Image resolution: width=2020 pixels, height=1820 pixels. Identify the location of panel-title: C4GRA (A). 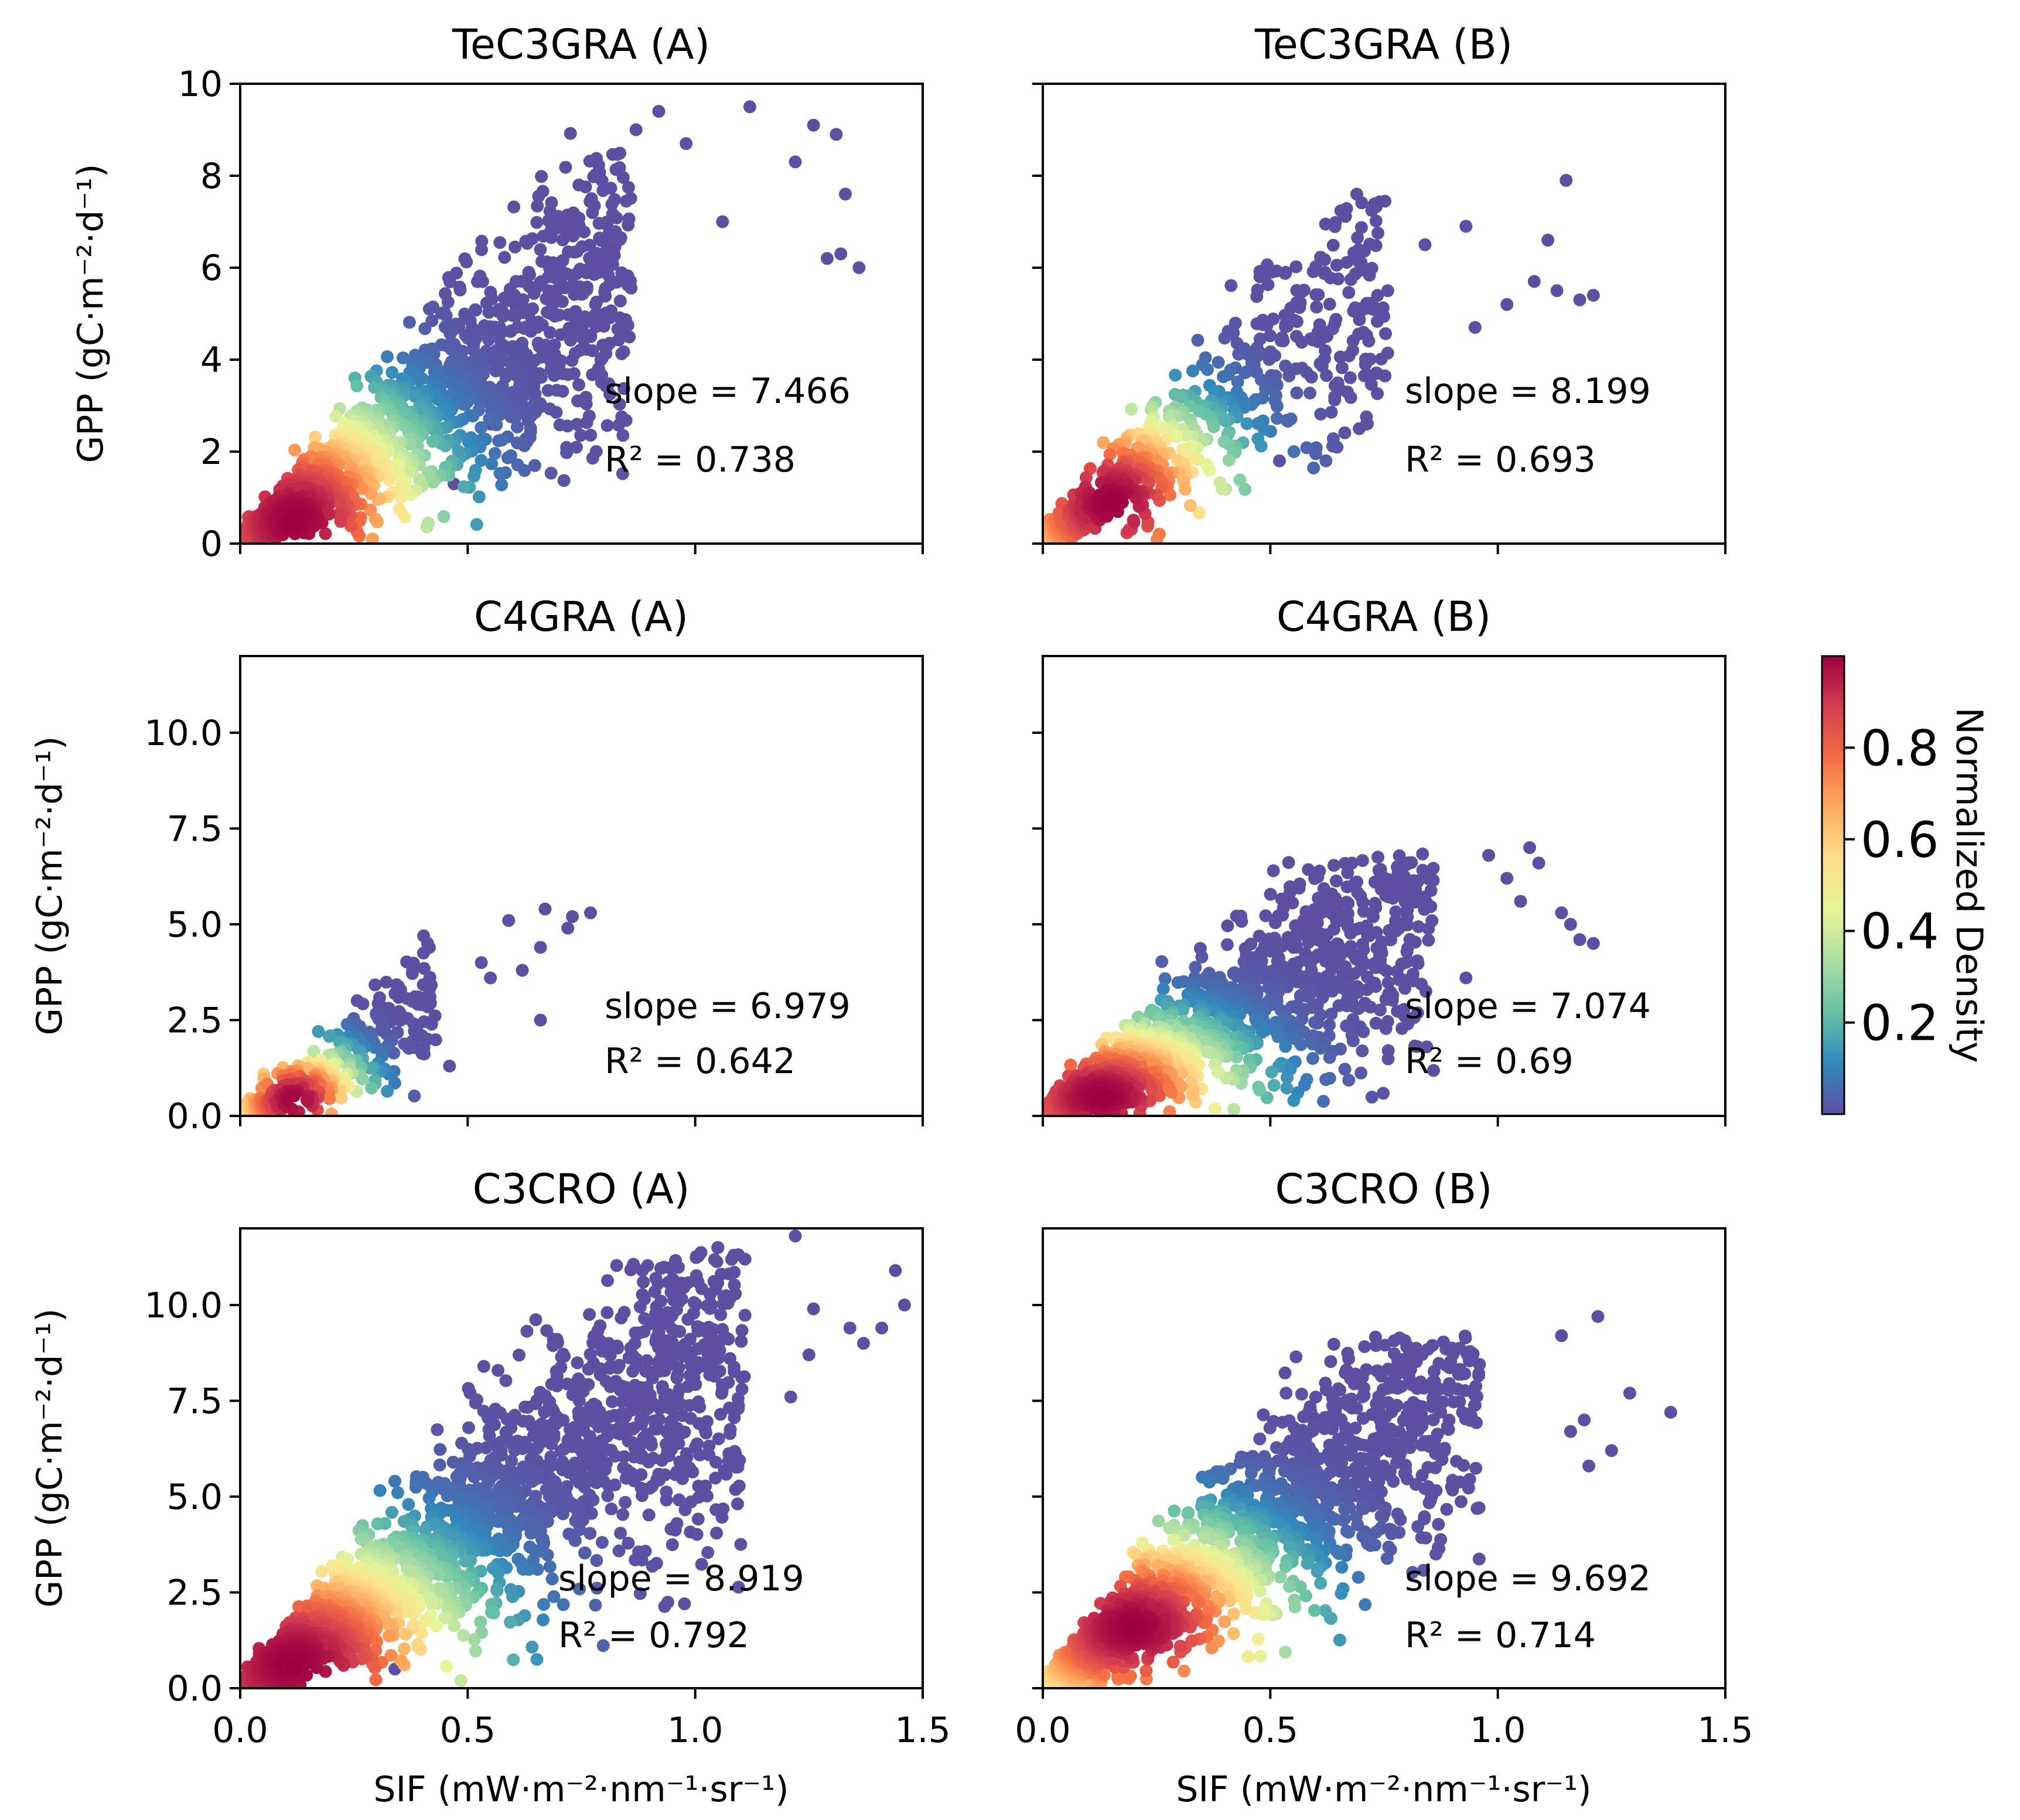
(581, 617).